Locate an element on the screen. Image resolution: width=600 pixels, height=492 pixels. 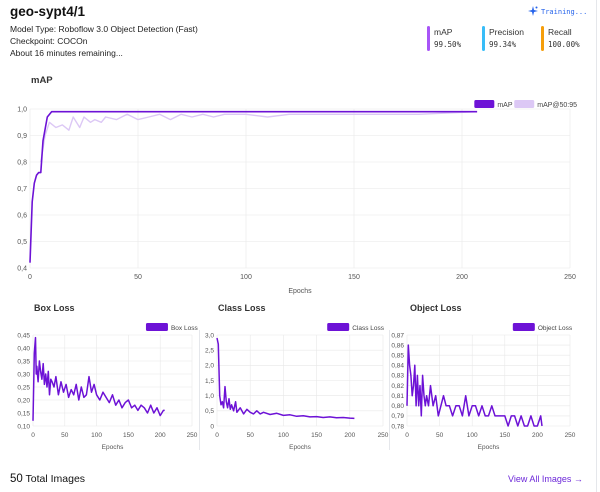
y-tick-label: 0,78 is located at coordinates (397, 426).